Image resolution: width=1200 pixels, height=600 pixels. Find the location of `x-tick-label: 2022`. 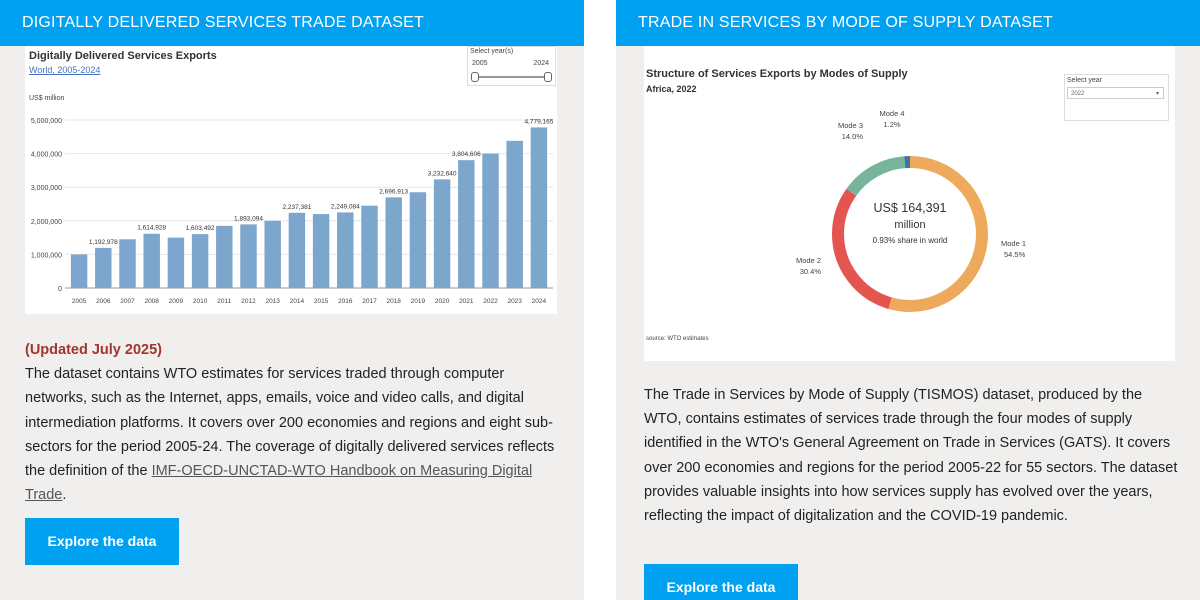

x-tick-label: 2022 is located at coordinates (490, 301).